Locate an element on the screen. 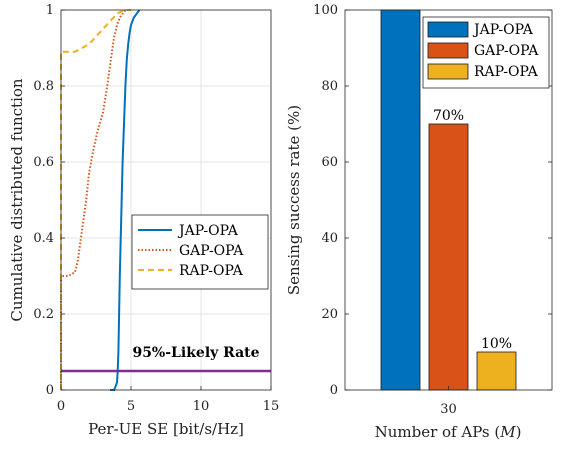  cdf-legend-box is located at coordinates (200, 252).